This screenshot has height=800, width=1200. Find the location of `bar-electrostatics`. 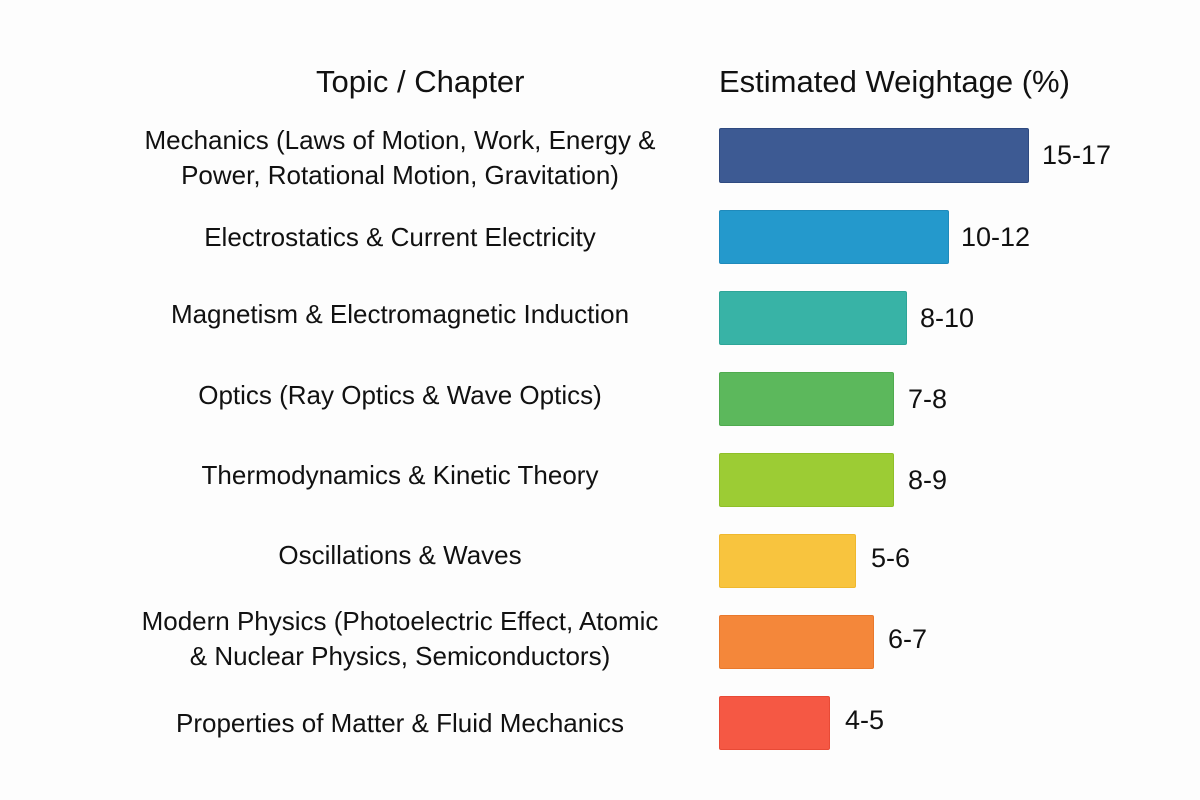

bar-electrostatics is located at coordinates (834, 237).